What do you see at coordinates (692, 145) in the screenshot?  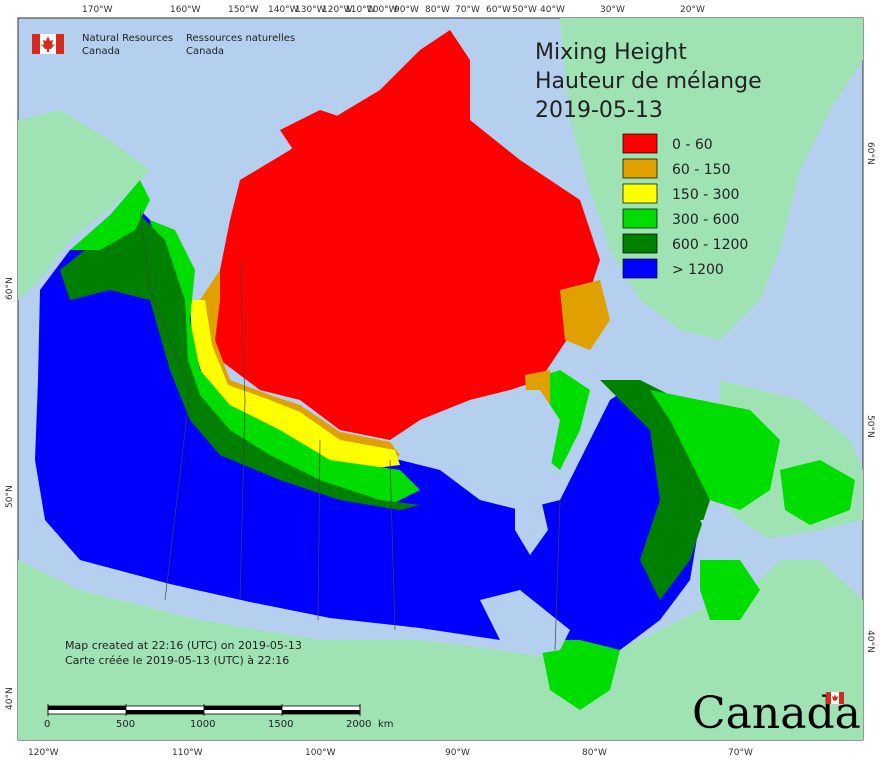 I see `legend-label: 0 - 60` at bounding box center [692, 145].